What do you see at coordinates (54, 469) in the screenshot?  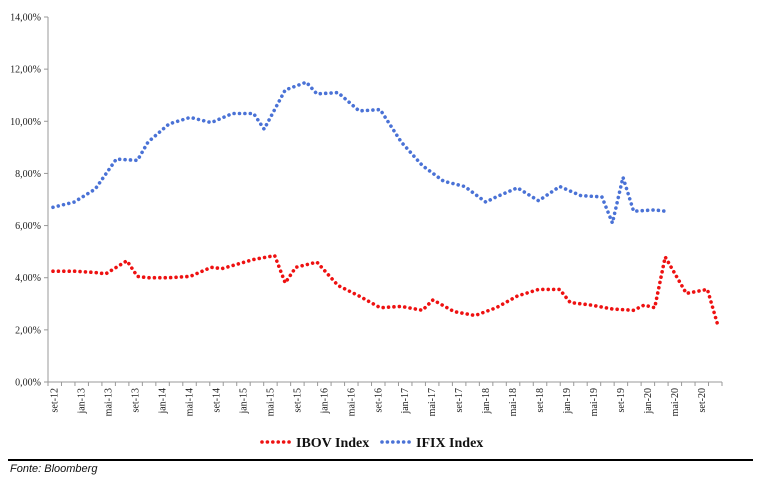 I see `source-note: Fonte: Bloomberg` at bounding box center [54, 469].